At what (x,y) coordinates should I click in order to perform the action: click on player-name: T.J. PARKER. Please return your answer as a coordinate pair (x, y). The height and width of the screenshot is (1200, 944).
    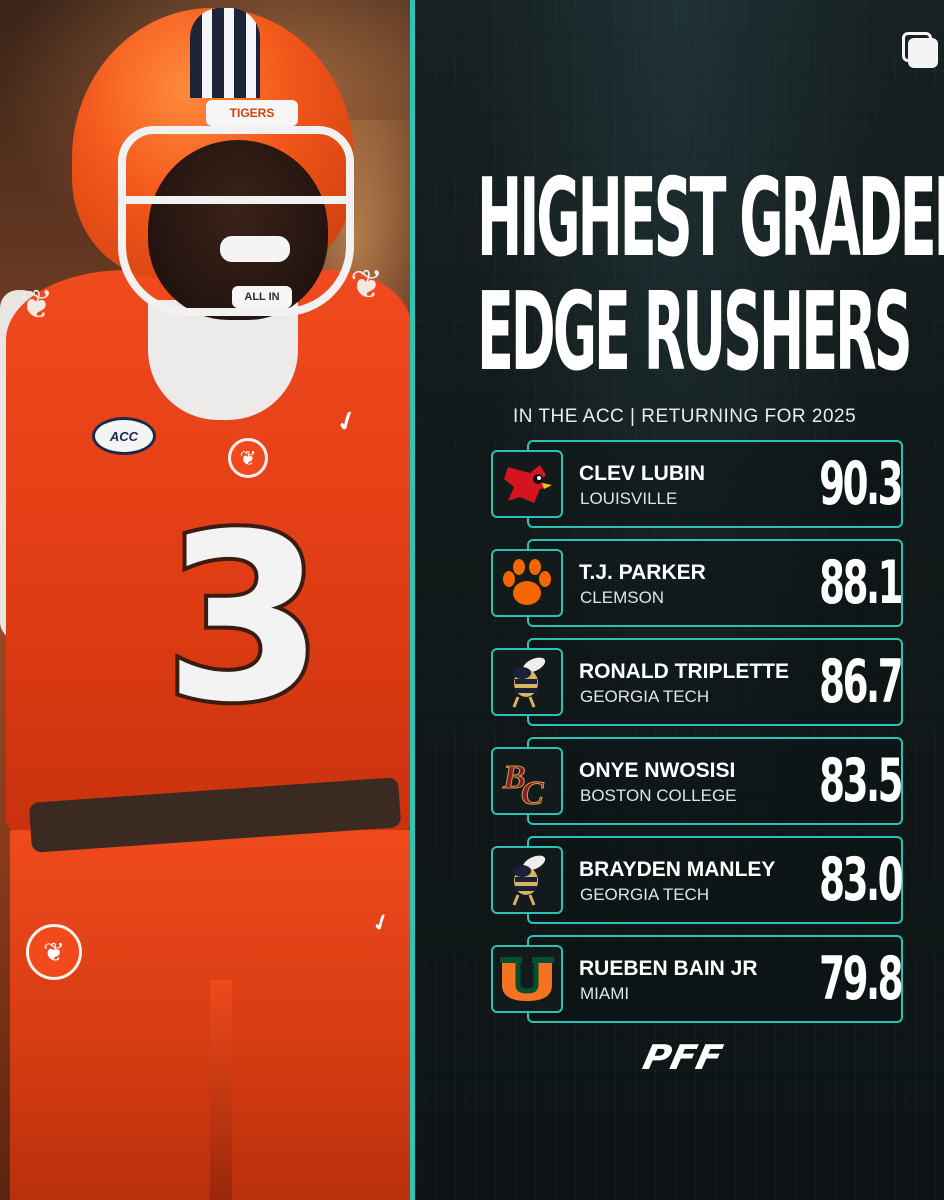
    Looking at the image, I should click on (642, 572).